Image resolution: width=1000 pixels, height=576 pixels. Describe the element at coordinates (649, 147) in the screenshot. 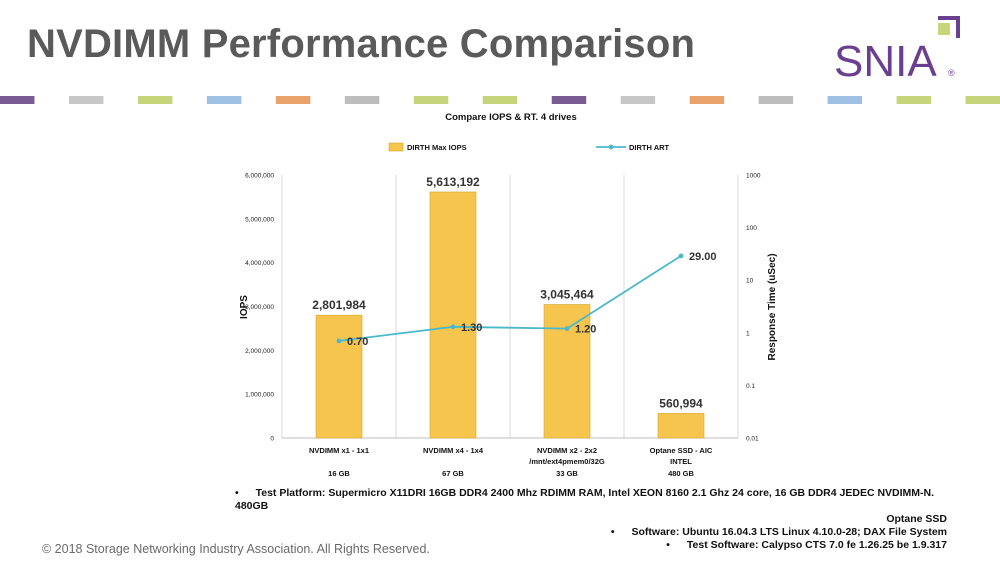

I see `legend-label: DIRTH ART` at that location.